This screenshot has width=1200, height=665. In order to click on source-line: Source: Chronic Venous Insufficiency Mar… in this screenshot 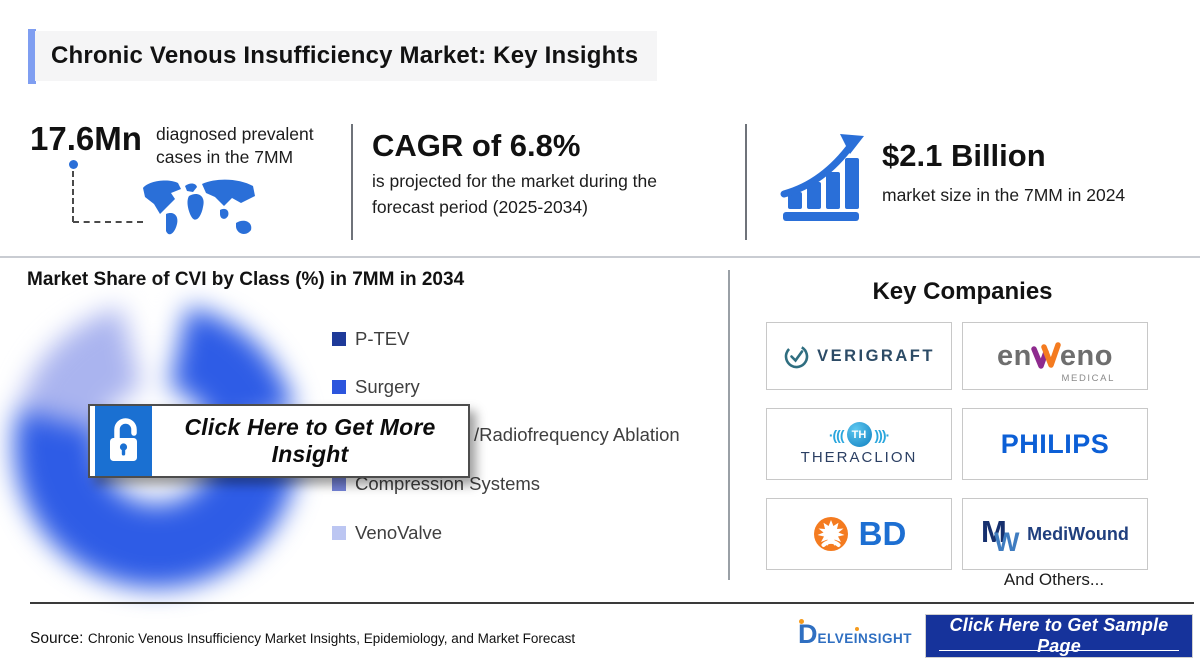, I will do `click(302, 639)`.